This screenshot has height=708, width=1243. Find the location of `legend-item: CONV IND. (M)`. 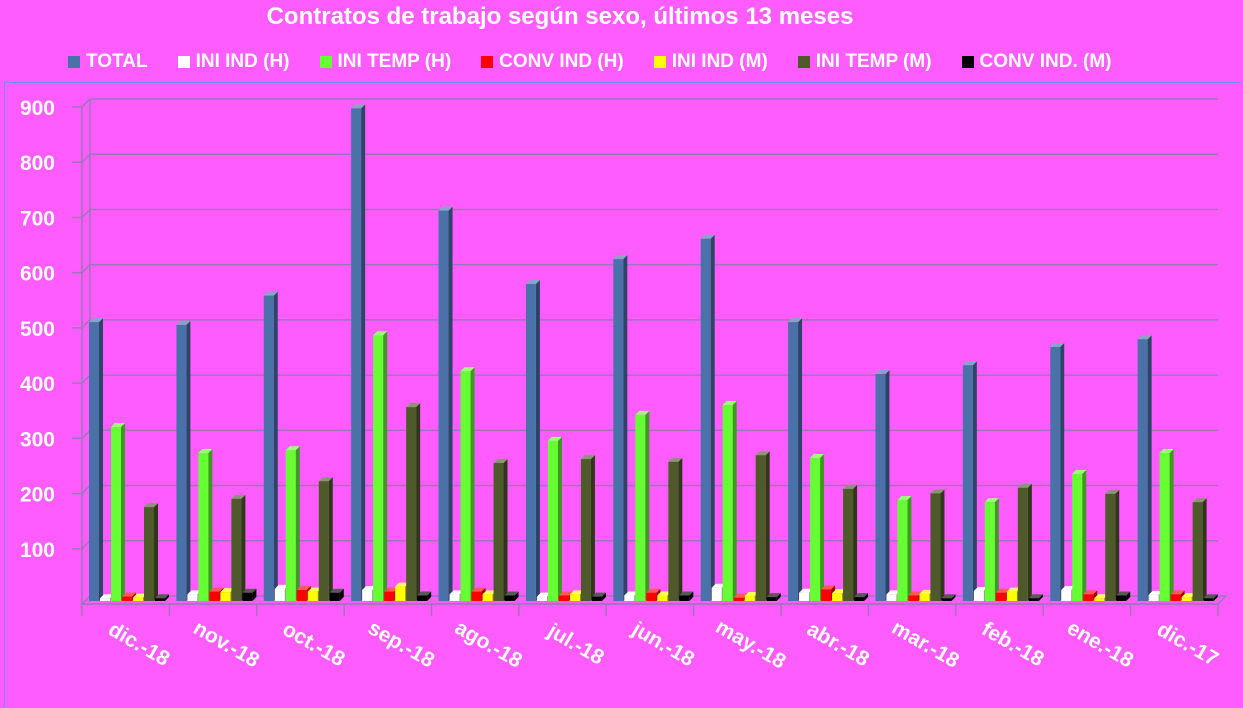

legend-item: CONV IND. (M) is located at coordinates (1036, 62).